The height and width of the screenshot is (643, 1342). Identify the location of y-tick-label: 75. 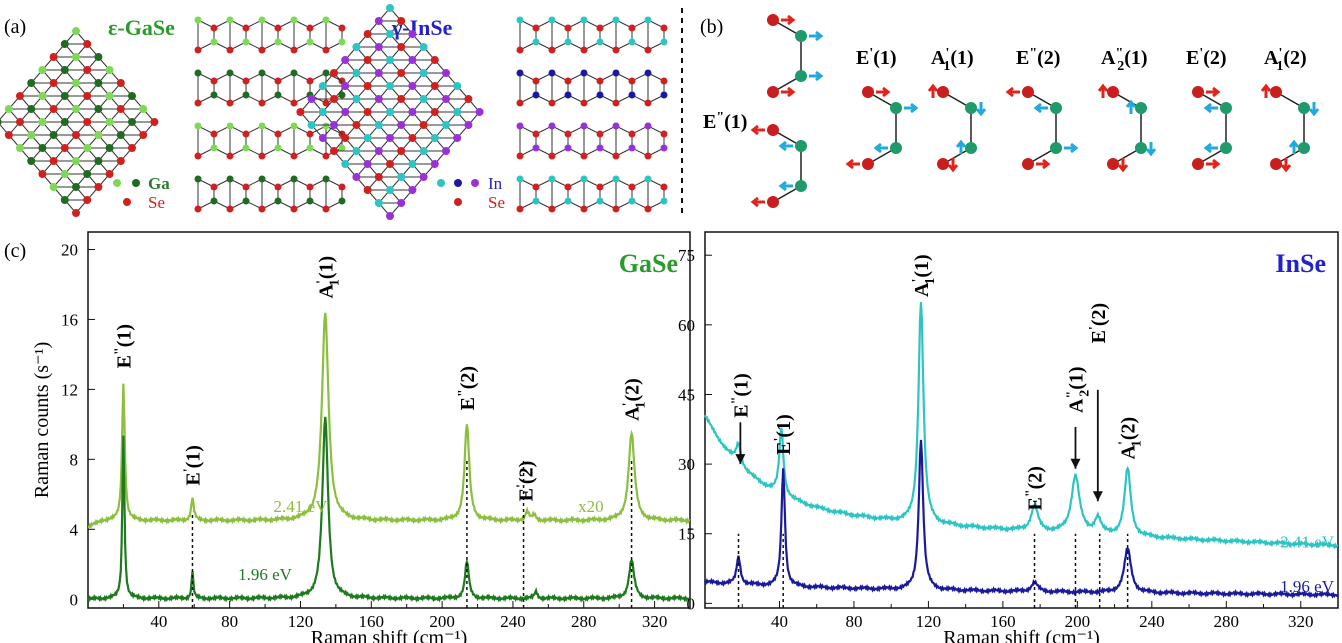
(686, 255).